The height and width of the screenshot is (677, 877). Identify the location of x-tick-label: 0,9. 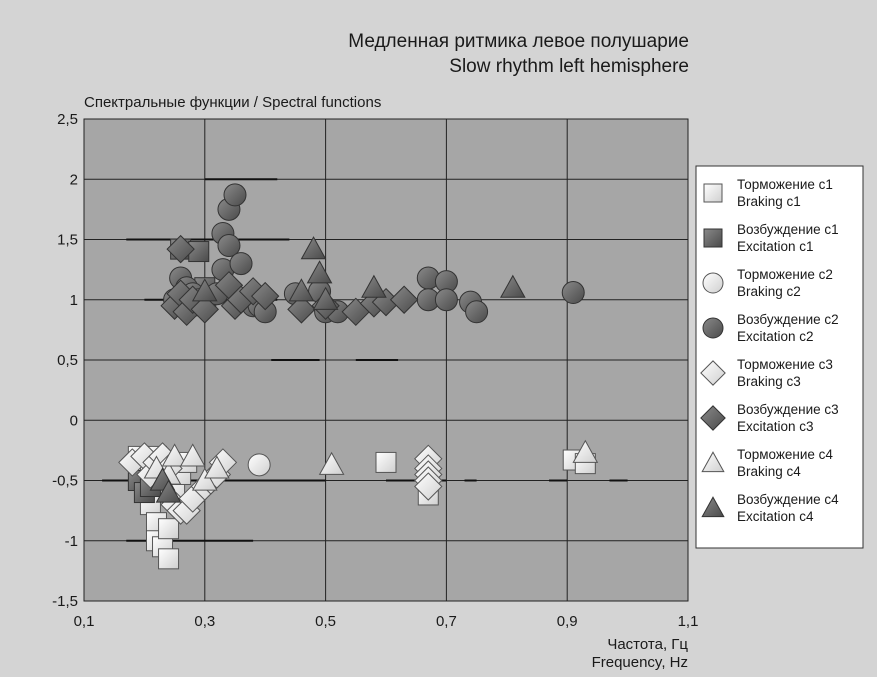
(567, 621).